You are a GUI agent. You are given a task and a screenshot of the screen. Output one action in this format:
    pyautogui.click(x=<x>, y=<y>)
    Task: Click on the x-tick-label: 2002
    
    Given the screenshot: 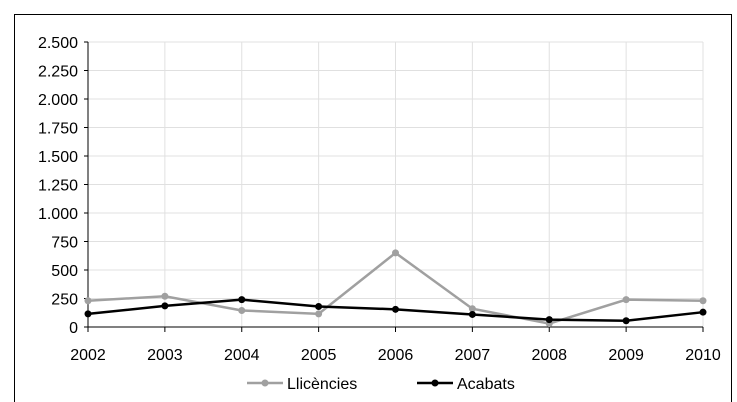 What is the action you would take?
    pyautogui.click(x=88, y=355)
    